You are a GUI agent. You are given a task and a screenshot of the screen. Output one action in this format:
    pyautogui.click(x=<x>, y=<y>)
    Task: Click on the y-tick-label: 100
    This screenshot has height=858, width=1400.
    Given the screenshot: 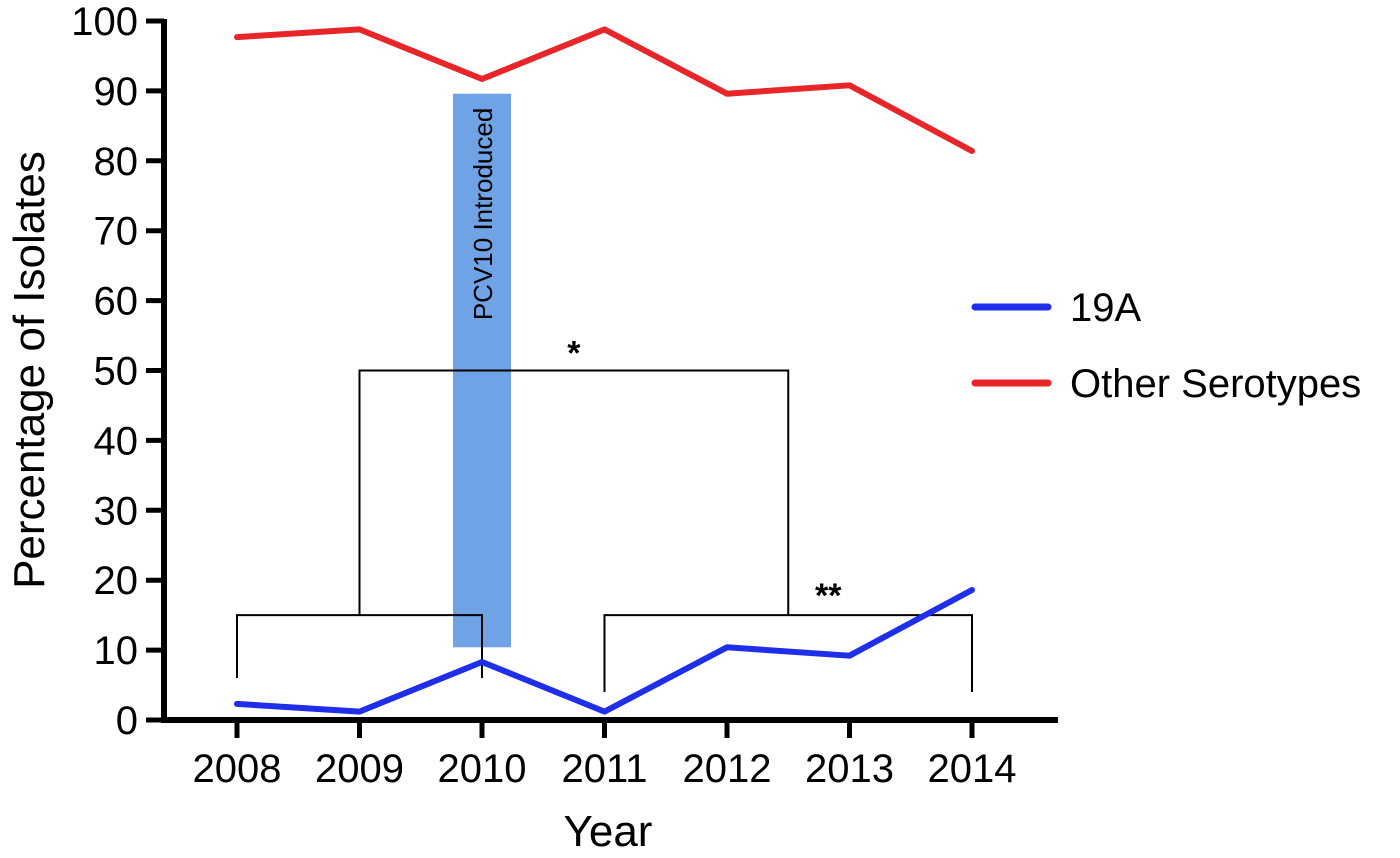 What is the action you would take?
    pyautogui.click(x=104, y=22)
    